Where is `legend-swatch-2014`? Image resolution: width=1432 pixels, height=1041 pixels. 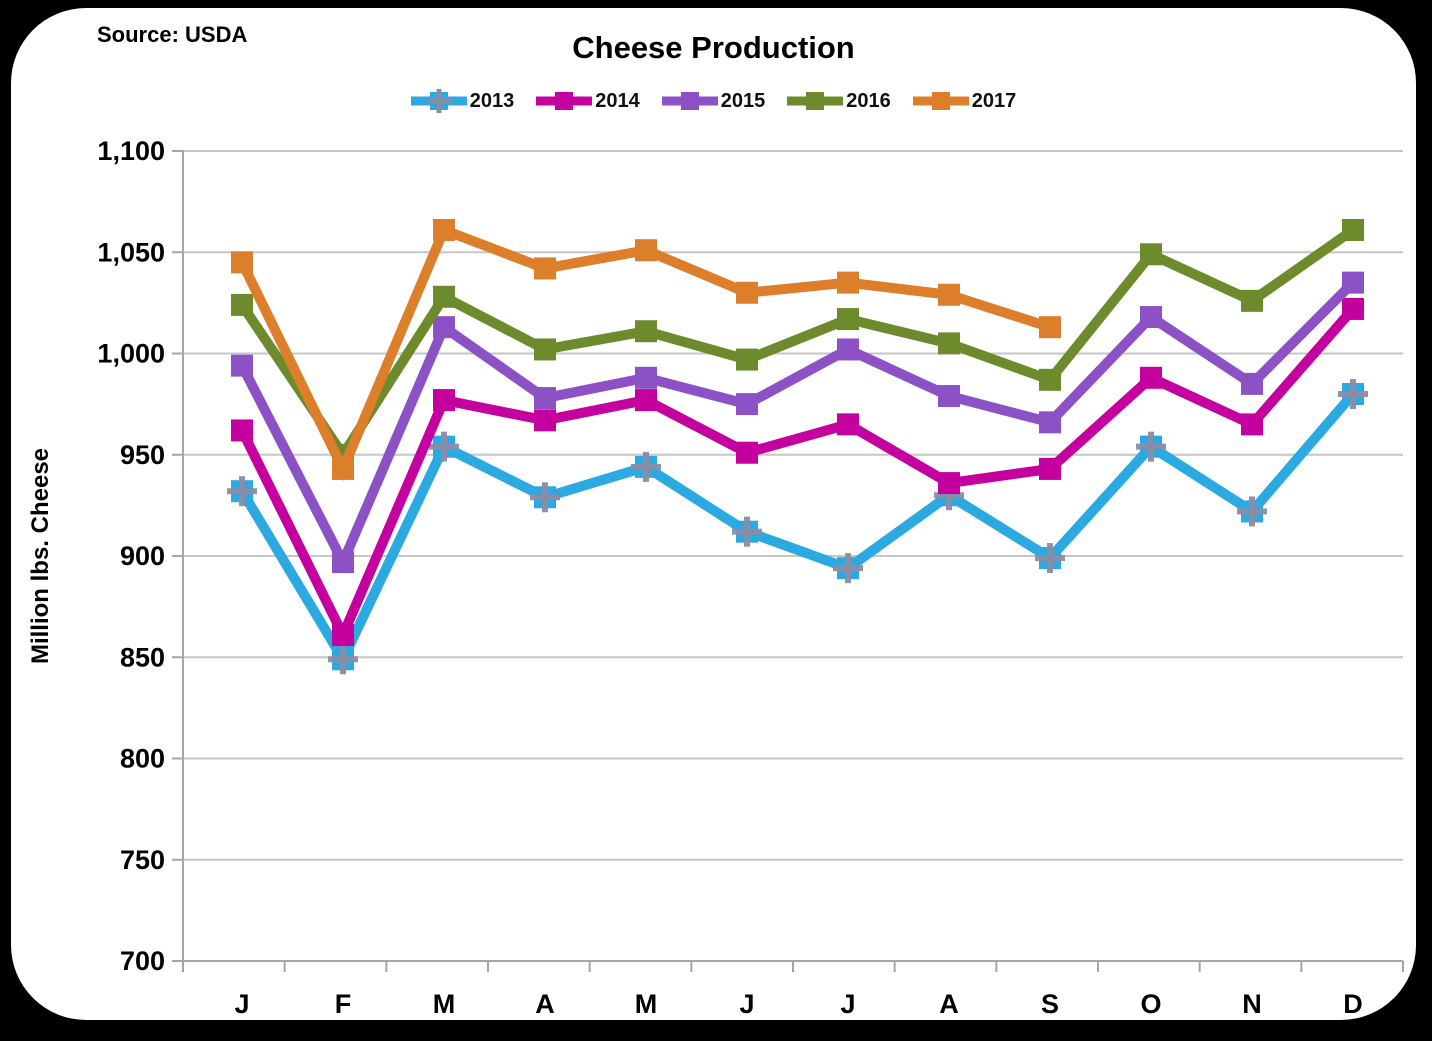 legend-swatch-2014 is located at coordinates (564, 101).